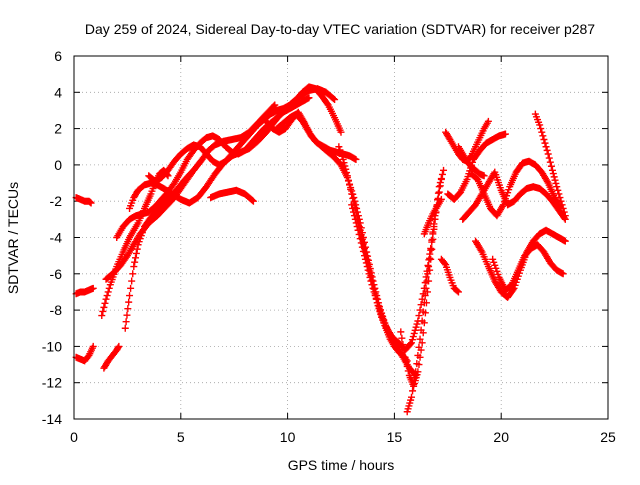 Image resolution: width=640 pixels, height=485 pixels. What do you see at coordinates (181, 437) in the screenshot?
I see `x-tick-label: 5` at bounding box center [181, 437].